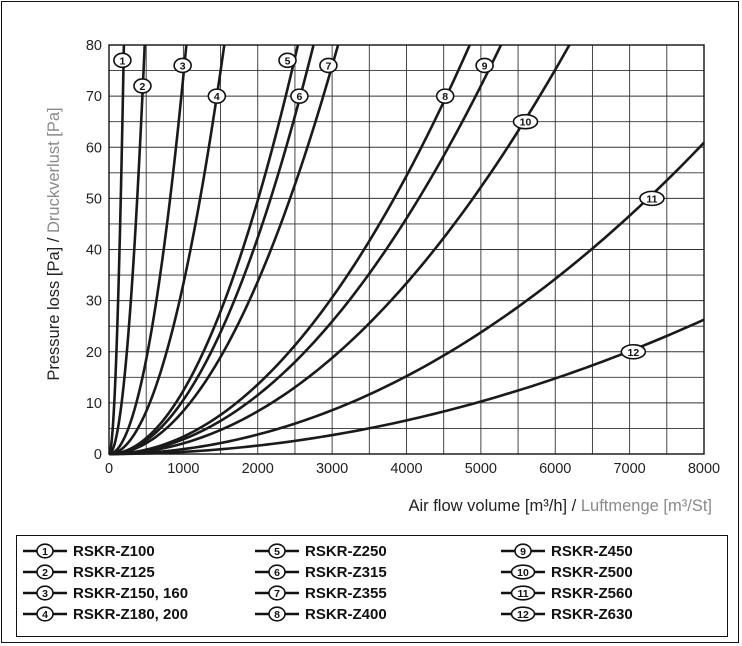  I want to click on curve-marker-3: 3, so click(182, 65).